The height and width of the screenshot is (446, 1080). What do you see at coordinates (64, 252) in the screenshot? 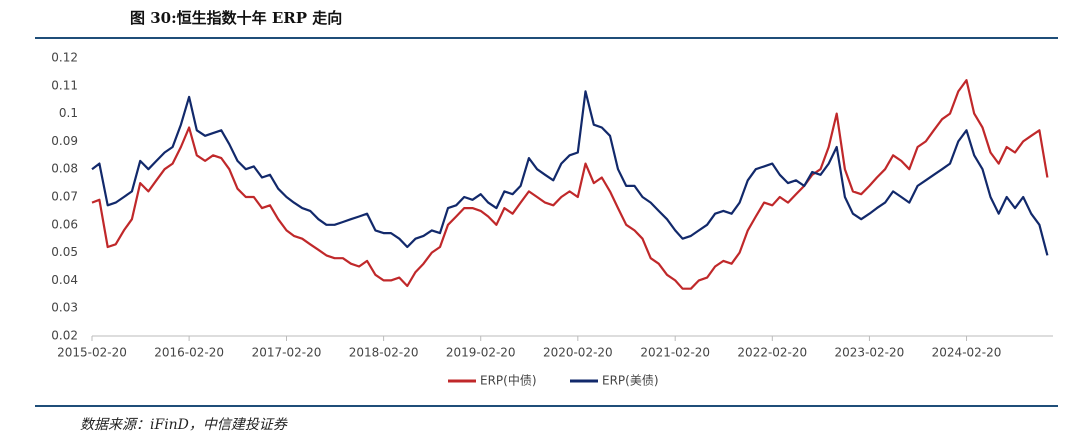
I see `y-tick-label: 0.05` at bounding box center [64, 252].